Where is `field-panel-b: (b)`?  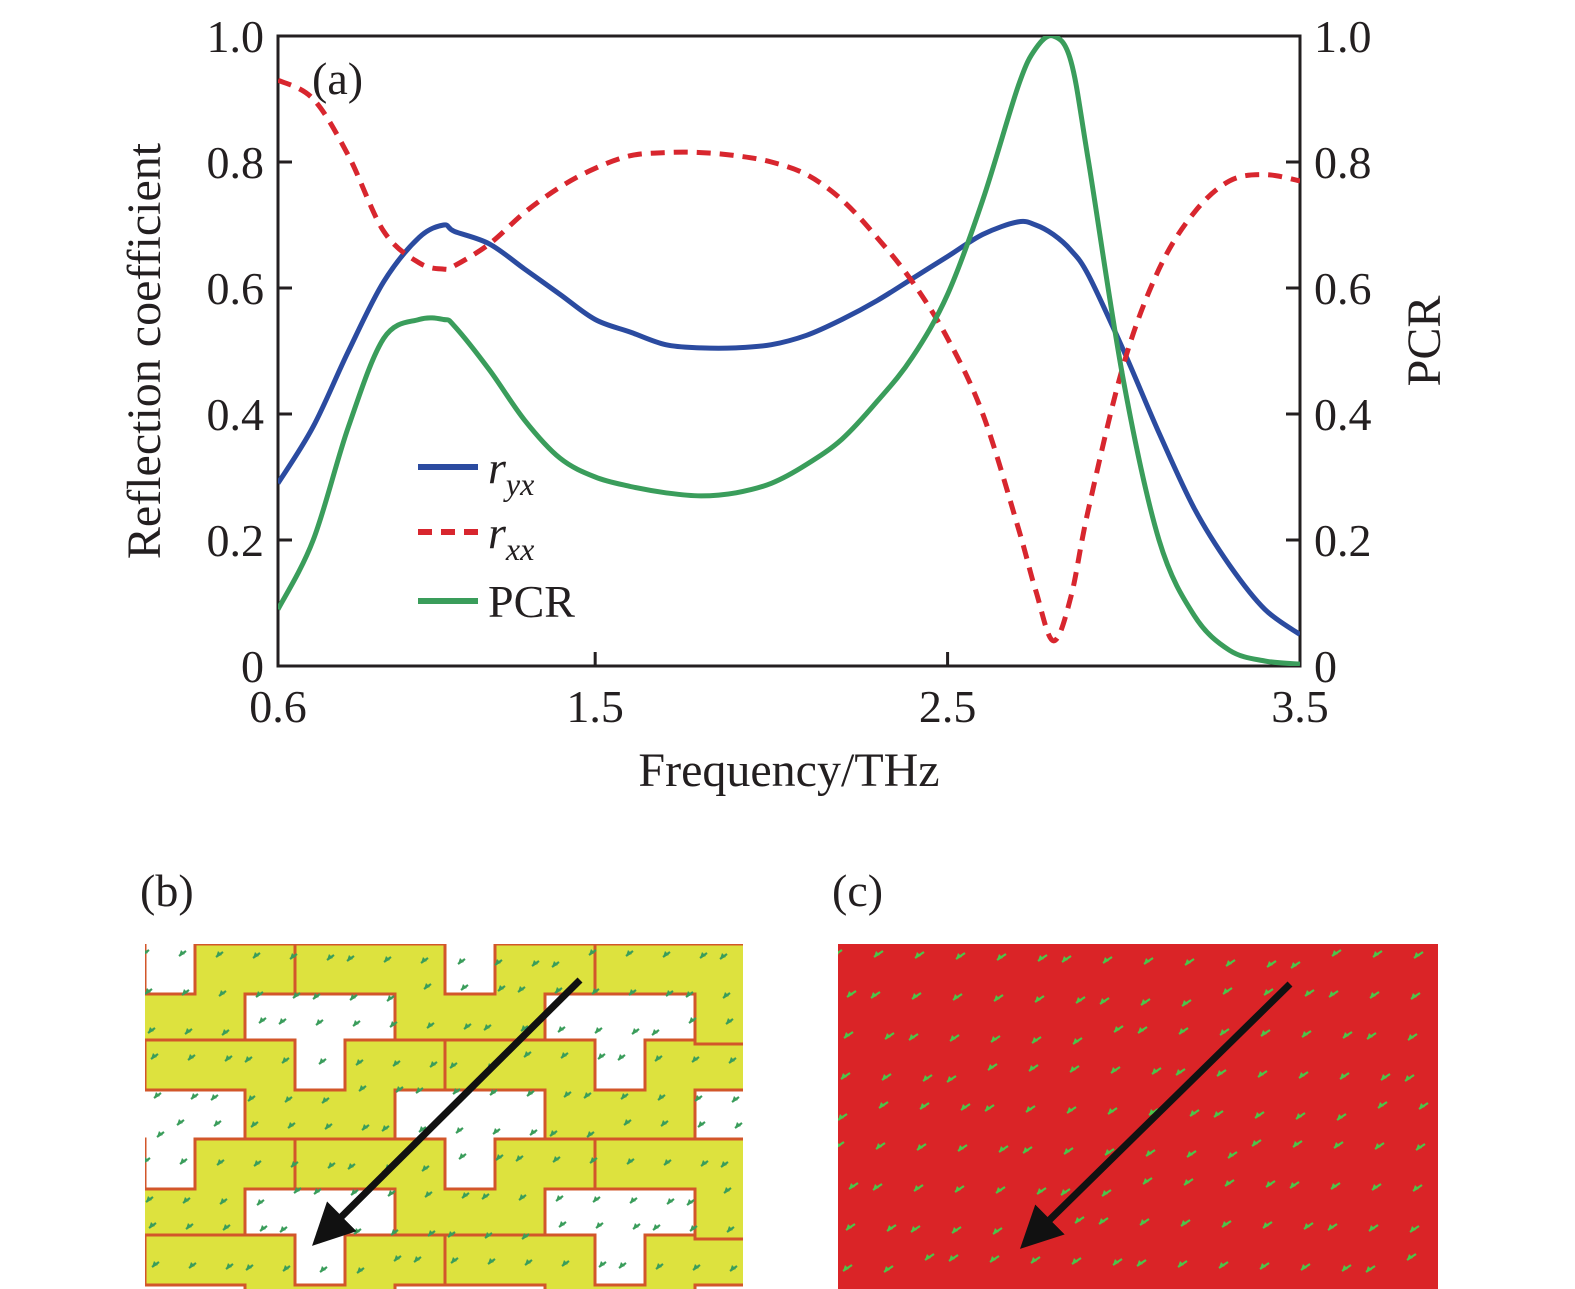
field-panel-b: (b) is located at coordinates (441, 1077).